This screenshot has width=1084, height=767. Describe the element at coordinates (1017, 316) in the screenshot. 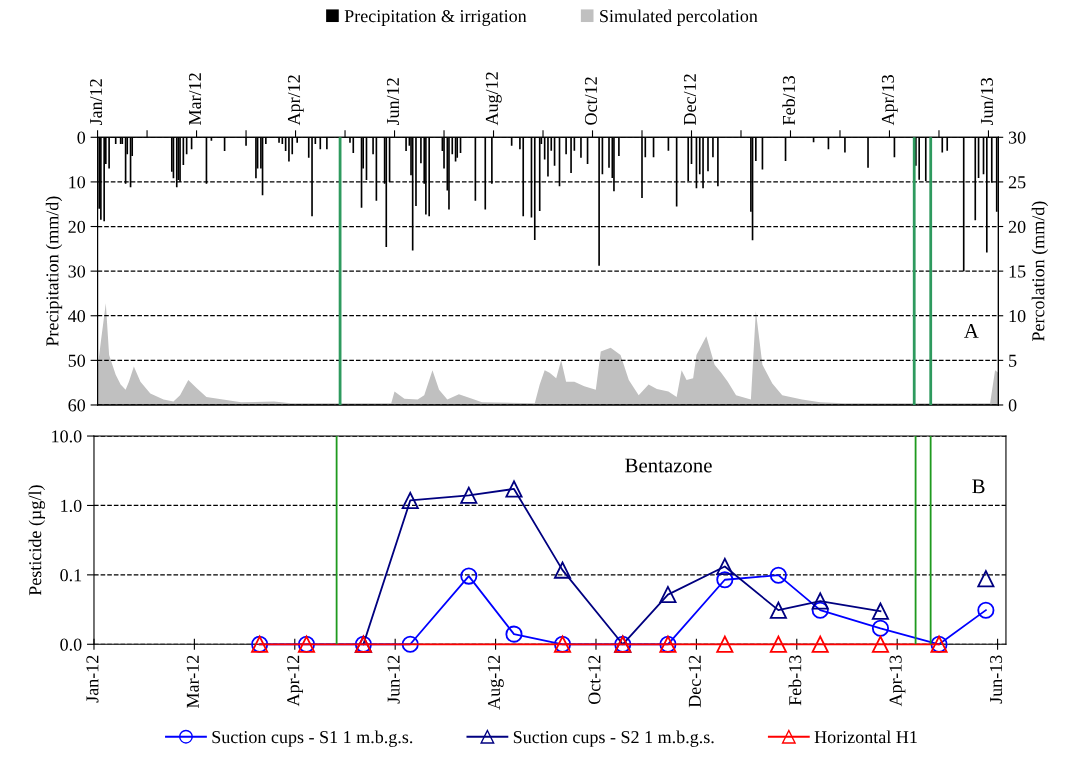

I see `y2-tick-label: 10` at that location.